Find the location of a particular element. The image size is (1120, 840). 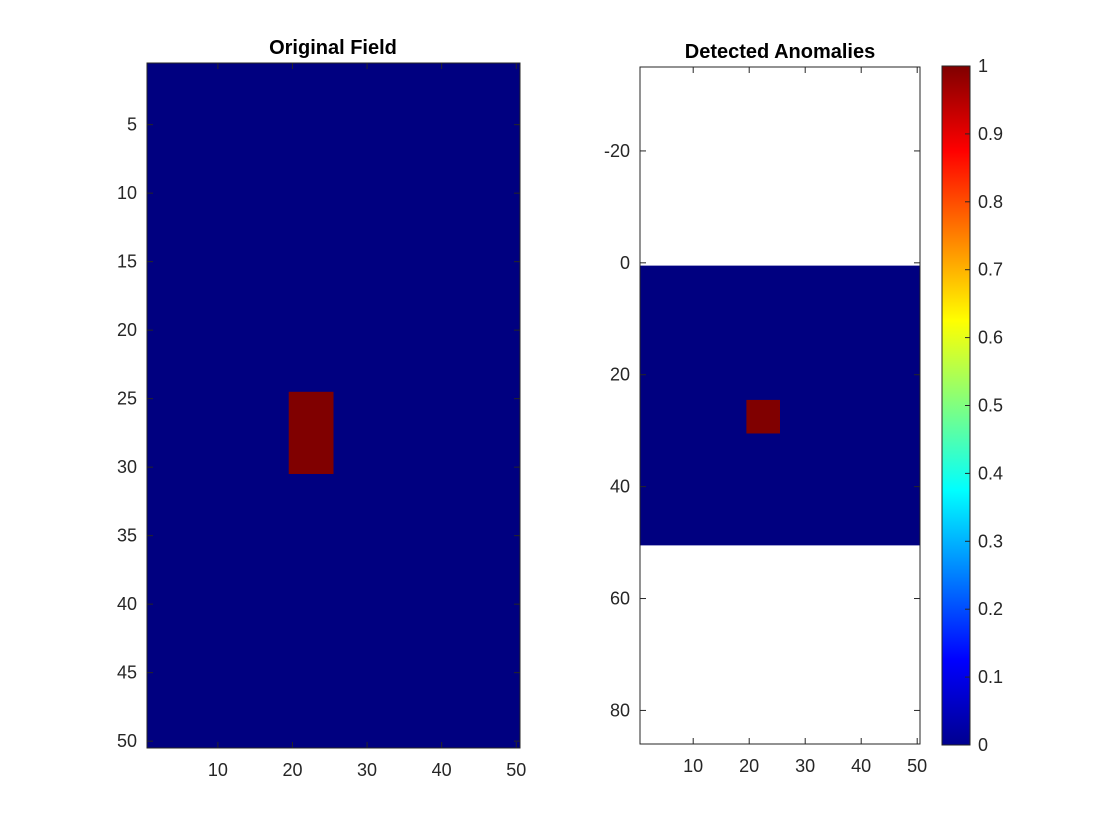

detected-anomalies-title: Detected Anomalies is located at coordinates (780, 52).